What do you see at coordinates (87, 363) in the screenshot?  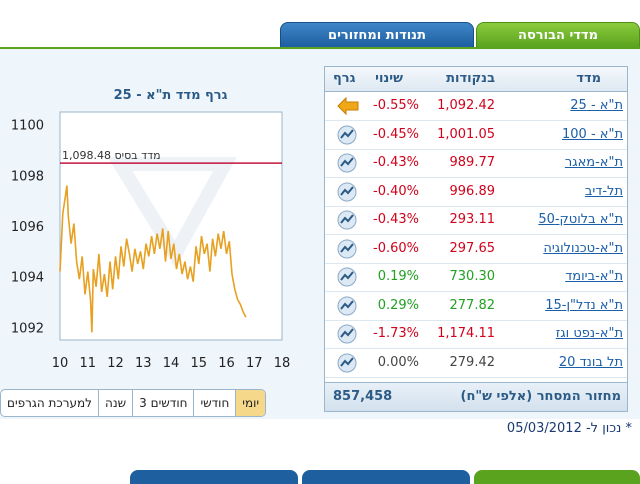 I see `x-tick-label: 11` at bounding box center [87, 363].